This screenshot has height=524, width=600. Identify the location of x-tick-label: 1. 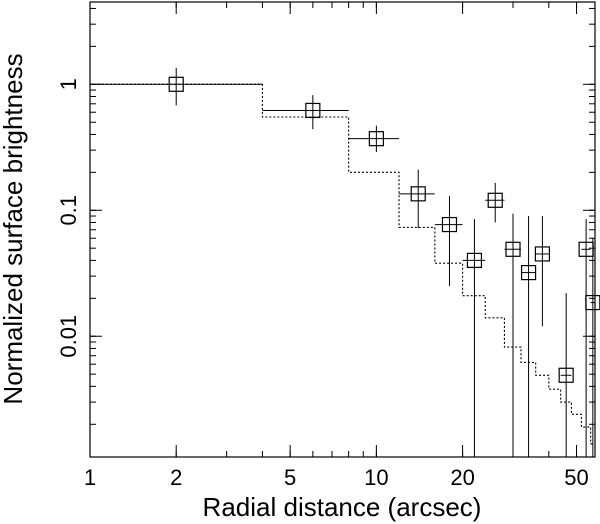
(90, 477).